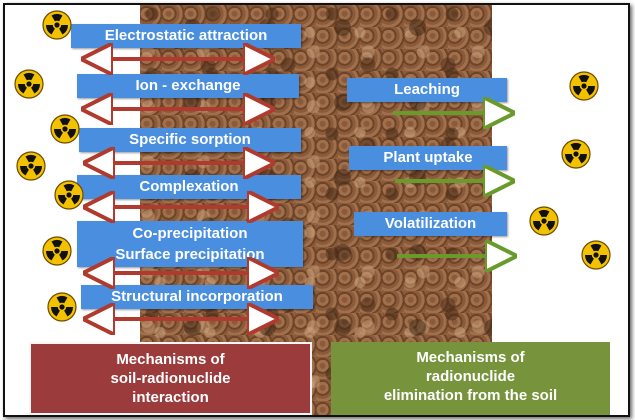  Describe the element at coordinates (170, 397) in the screenshot. I see `interaction-panel-line3: interaction` at that location.